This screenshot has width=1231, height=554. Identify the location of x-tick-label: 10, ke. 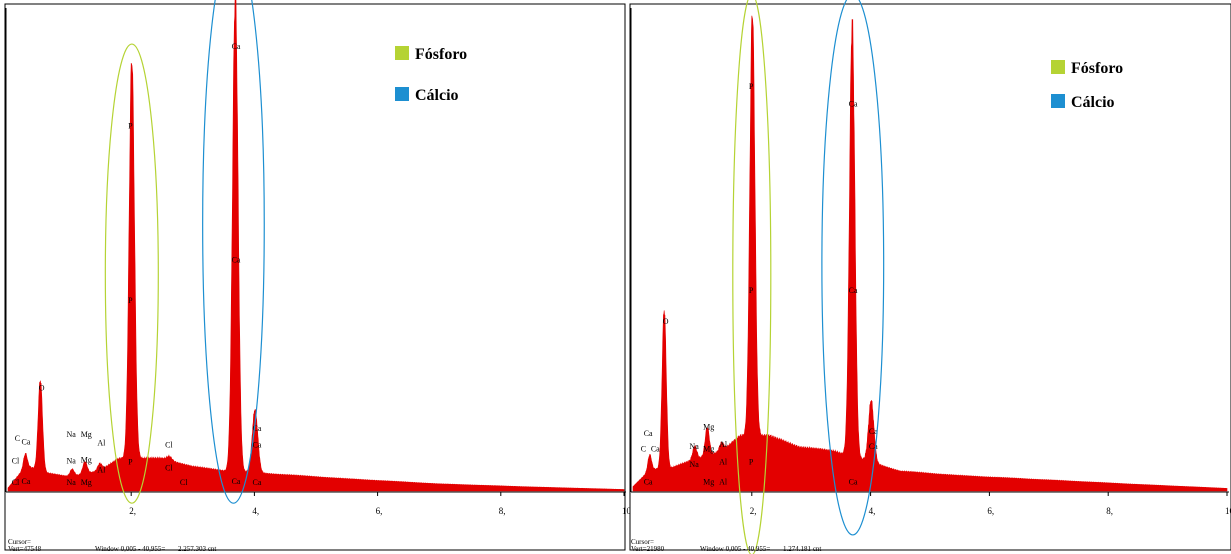
(1228, 511).